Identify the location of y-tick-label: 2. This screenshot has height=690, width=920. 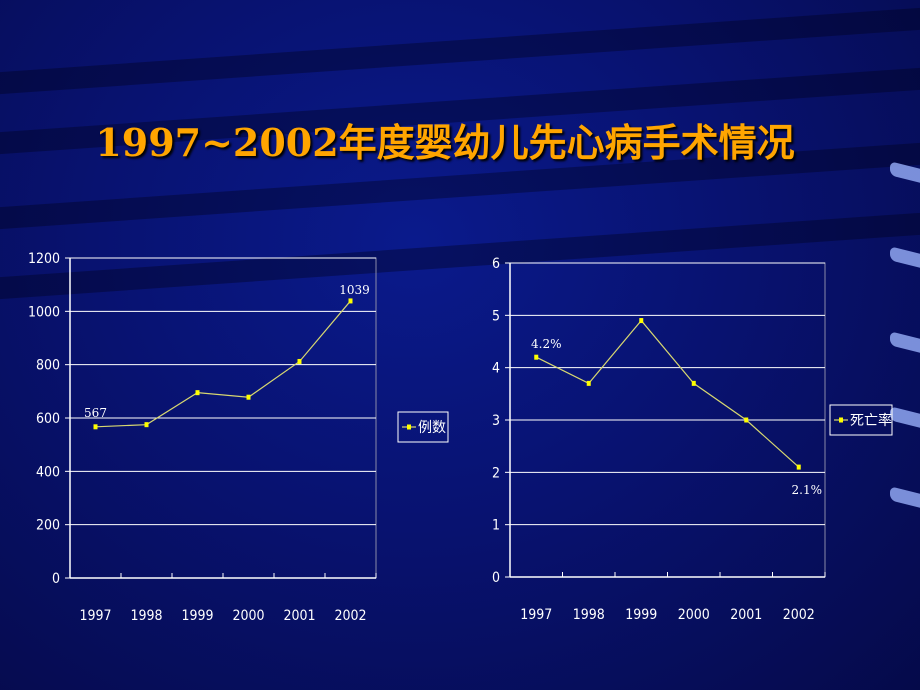
(496, 473).